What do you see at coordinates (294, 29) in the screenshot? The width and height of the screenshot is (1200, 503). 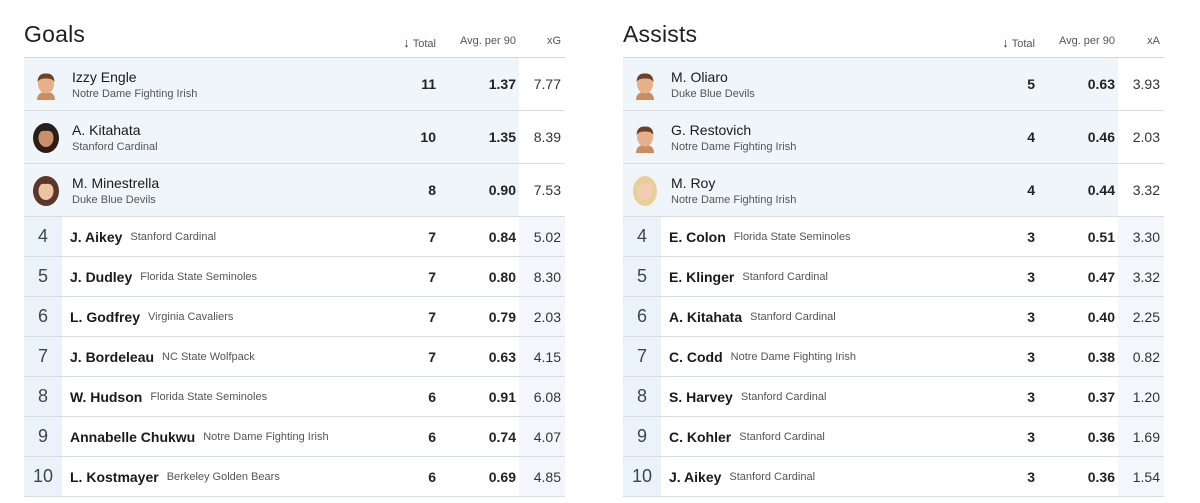 I see `goals-header: Goals ↓ Total Avg. per 90 xG` at bounding box center [294, 29].